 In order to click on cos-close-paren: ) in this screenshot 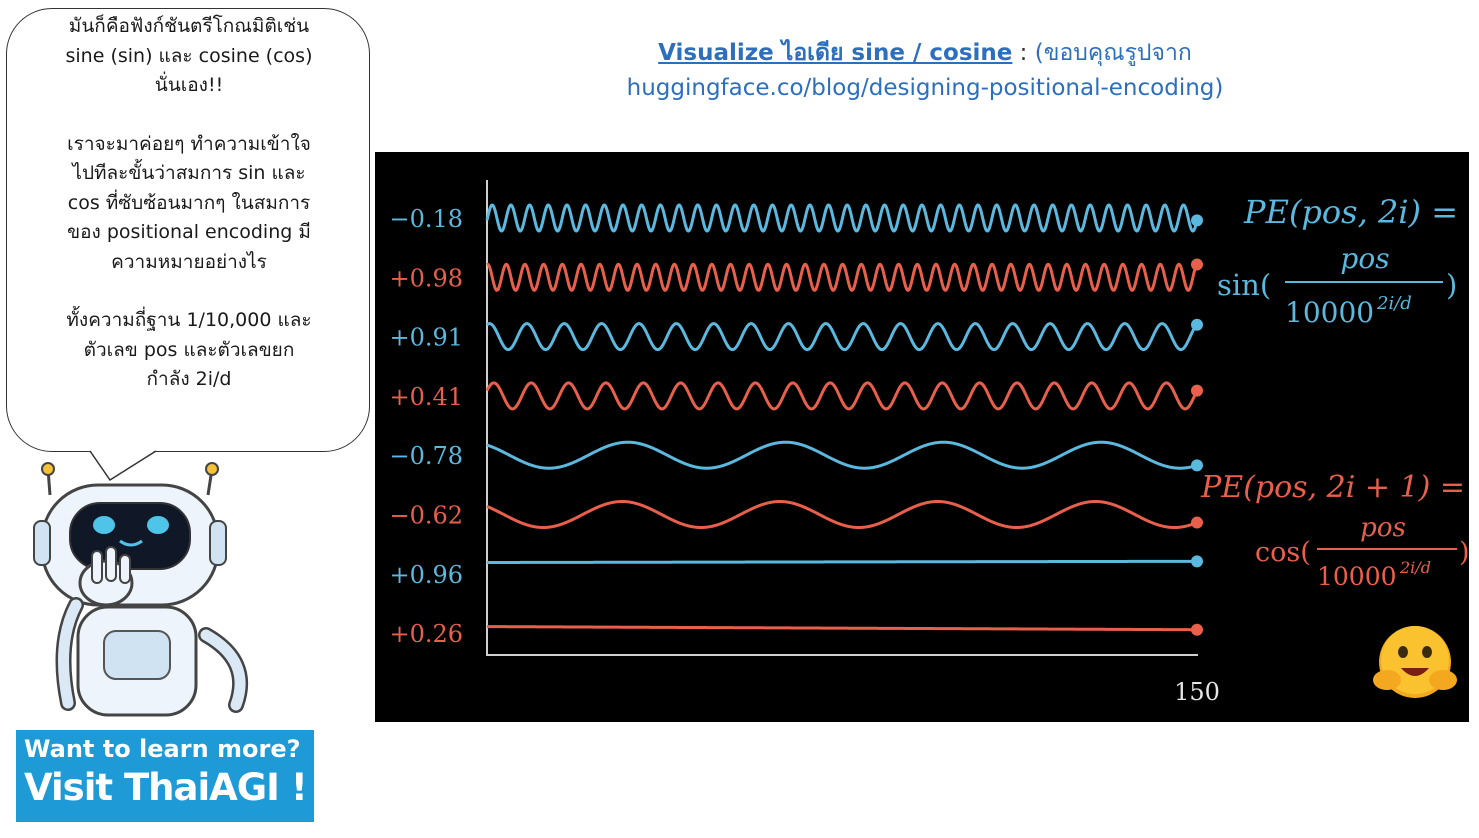, I will do `click(1464, 552)`.